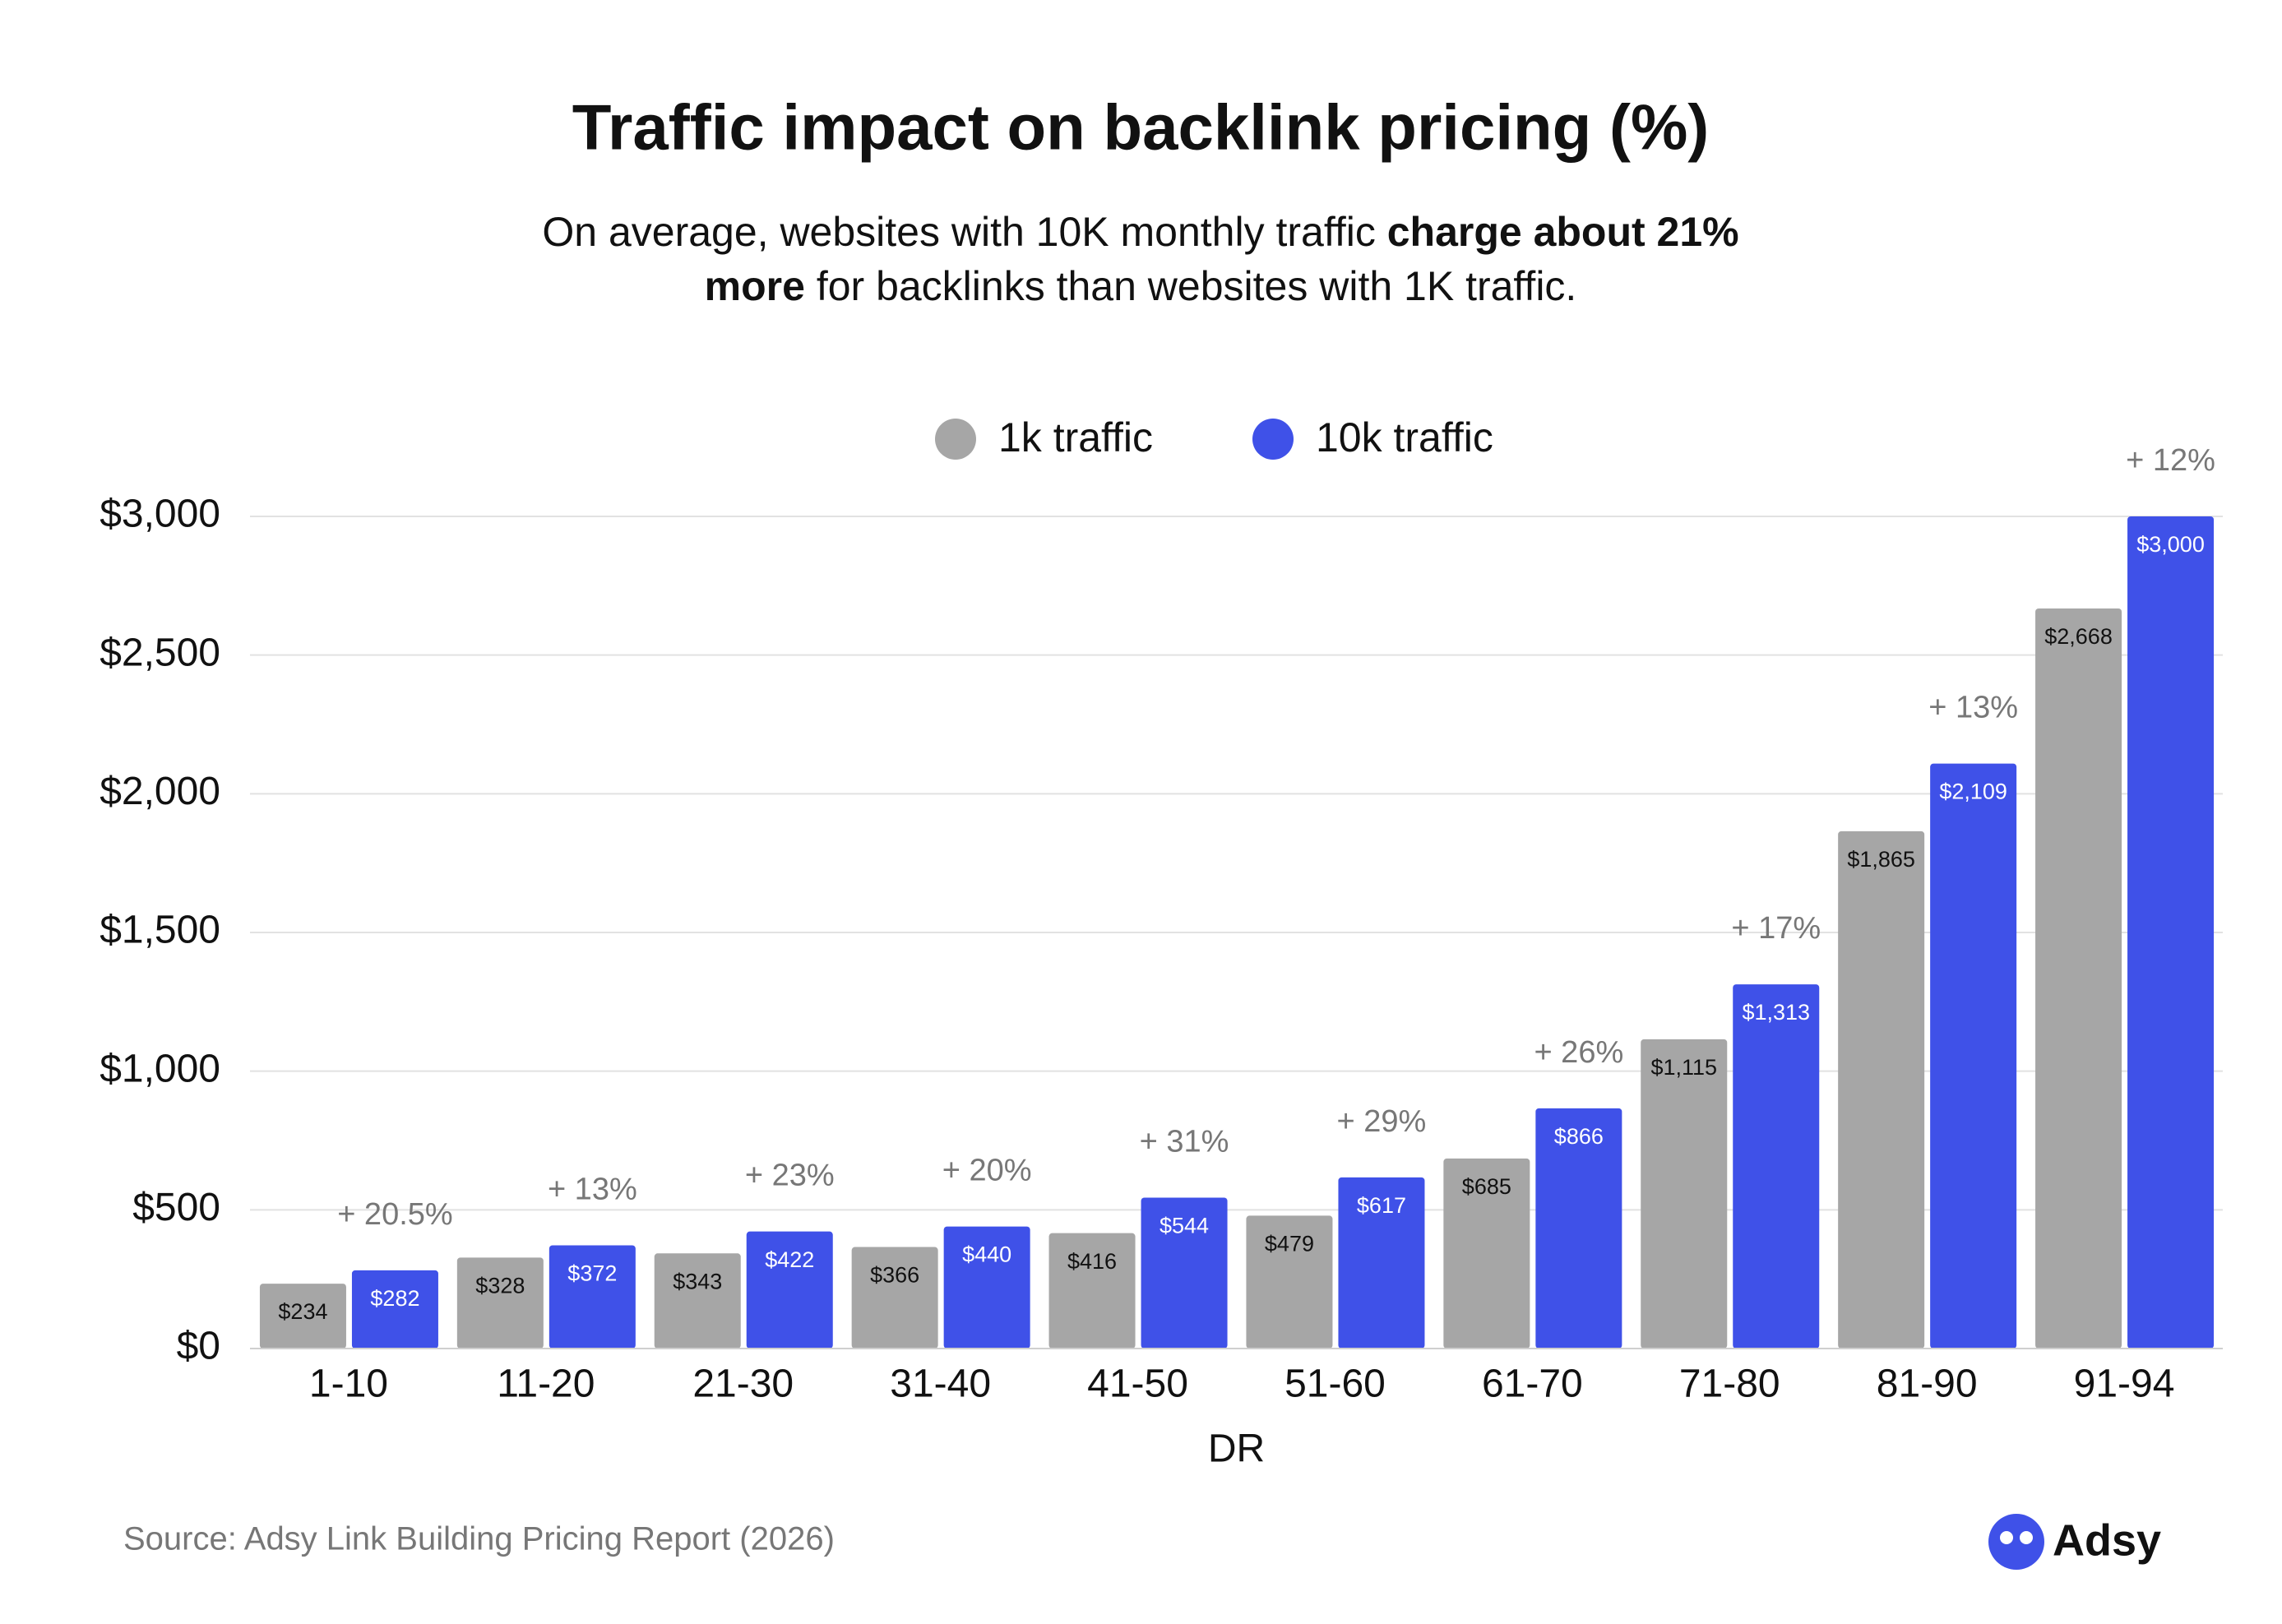  I want to click on subtitle-run: charge about 21%, so click(1563, 232).